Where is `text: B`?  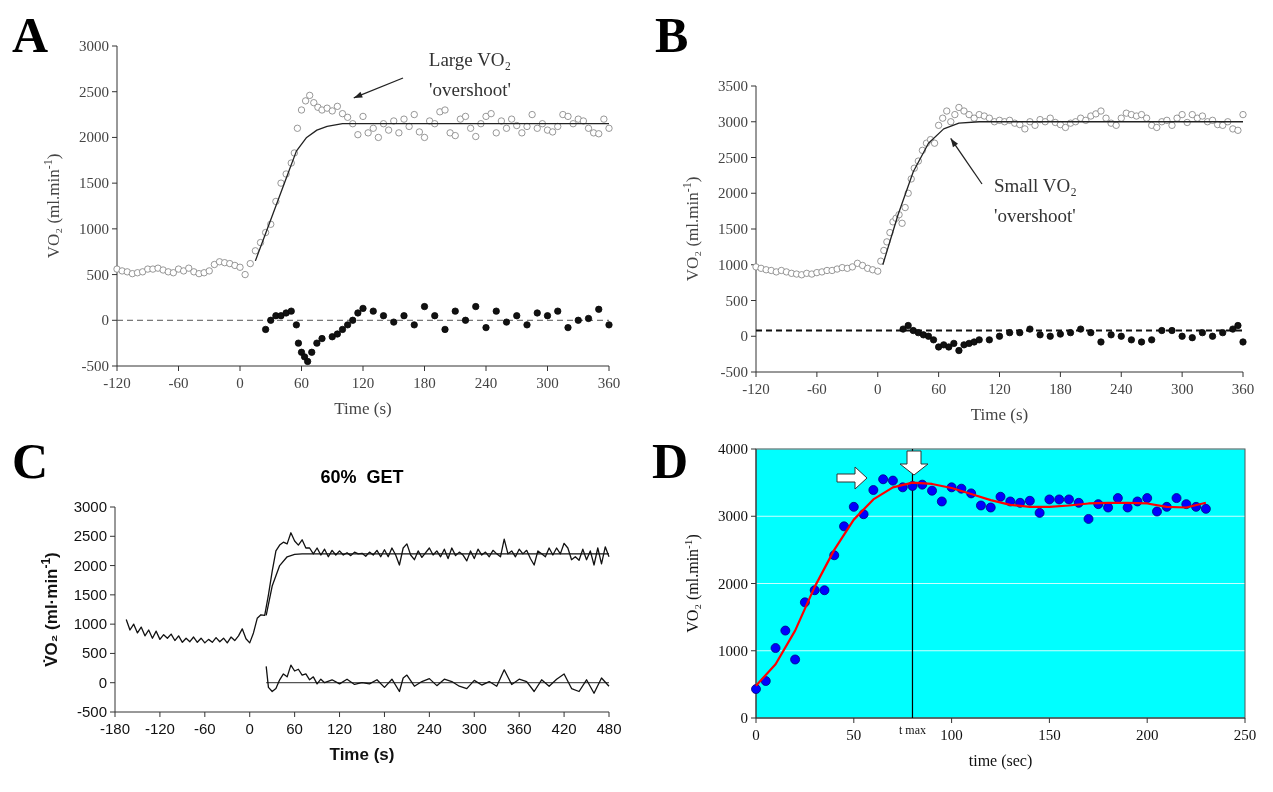
text: B is located at coordinates (672, 35).